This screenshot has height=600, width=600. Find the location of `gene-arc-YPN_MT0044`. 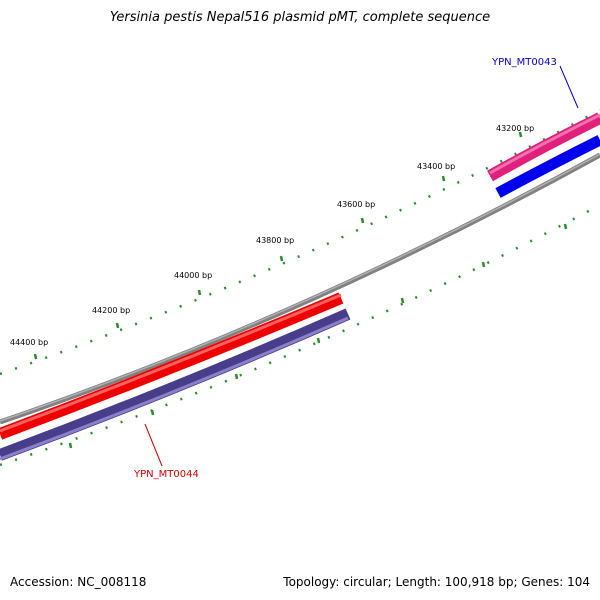

gene-arc-YPN_MT0044 is located at coordinates (175, 384).